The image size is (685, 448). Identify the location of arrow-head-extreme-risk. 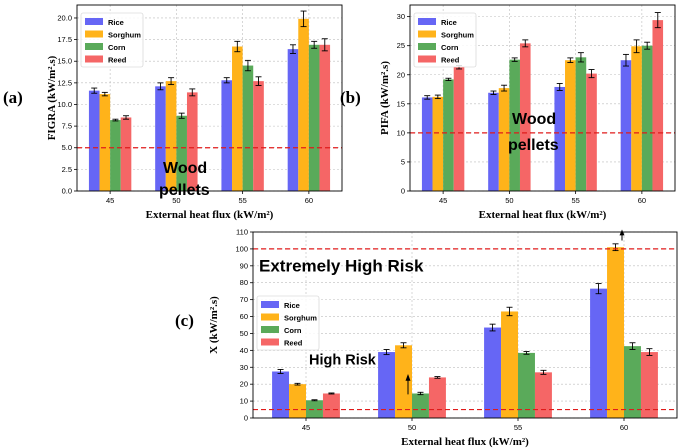
(622, 232).